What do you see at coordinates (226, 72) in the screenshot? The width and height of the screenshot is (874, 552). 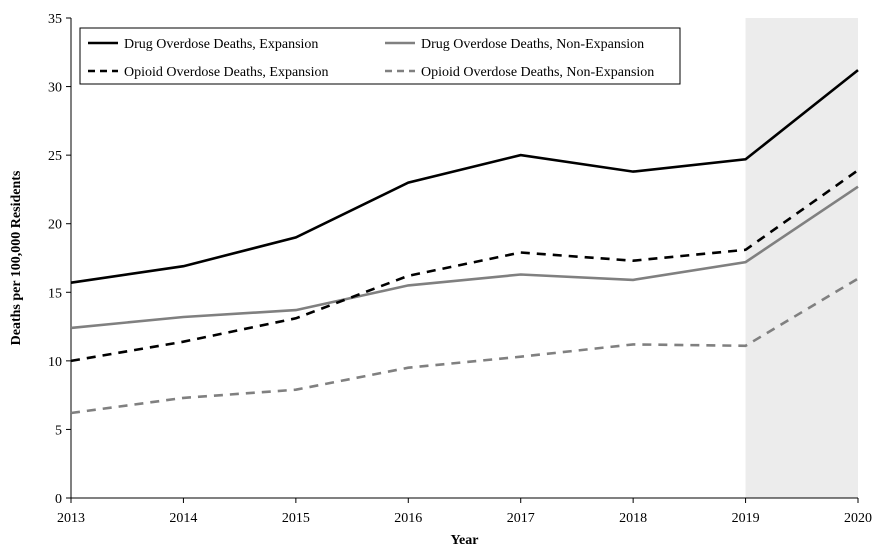 I see `legend-label-3: Opioid Overdose Deaths, Expansion` at bounding box center [226, 72].